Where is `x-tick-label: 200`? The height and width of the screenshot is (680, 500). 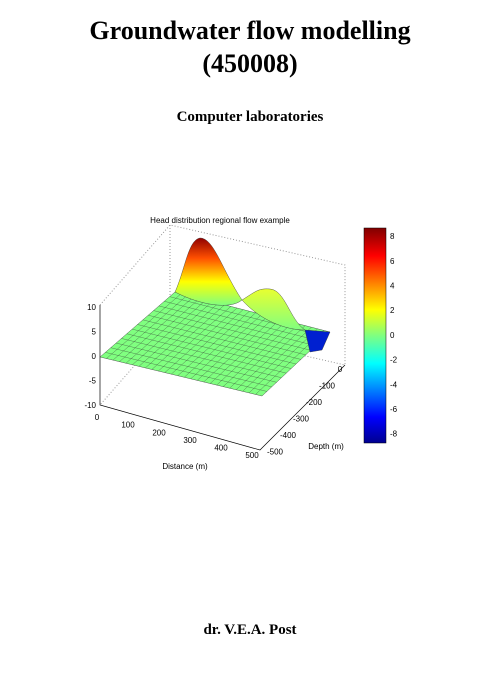
x-tick-label: 200 is located at coordinates (159, 432).